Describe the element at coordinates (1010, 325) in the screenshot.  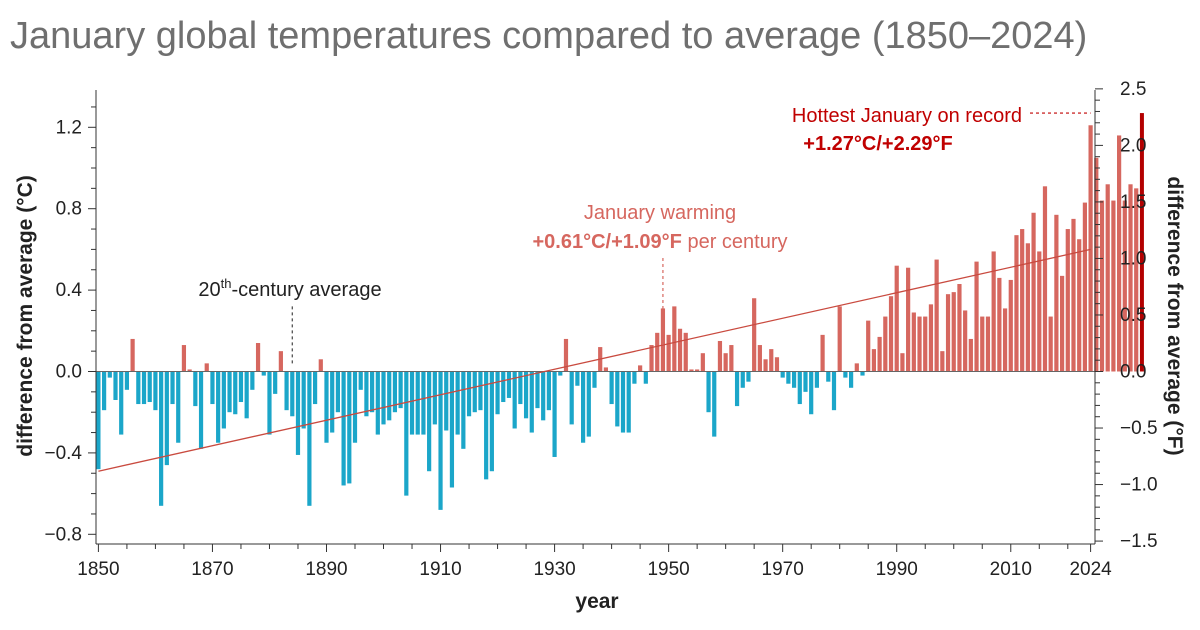
I see `bar-2010` at that location.